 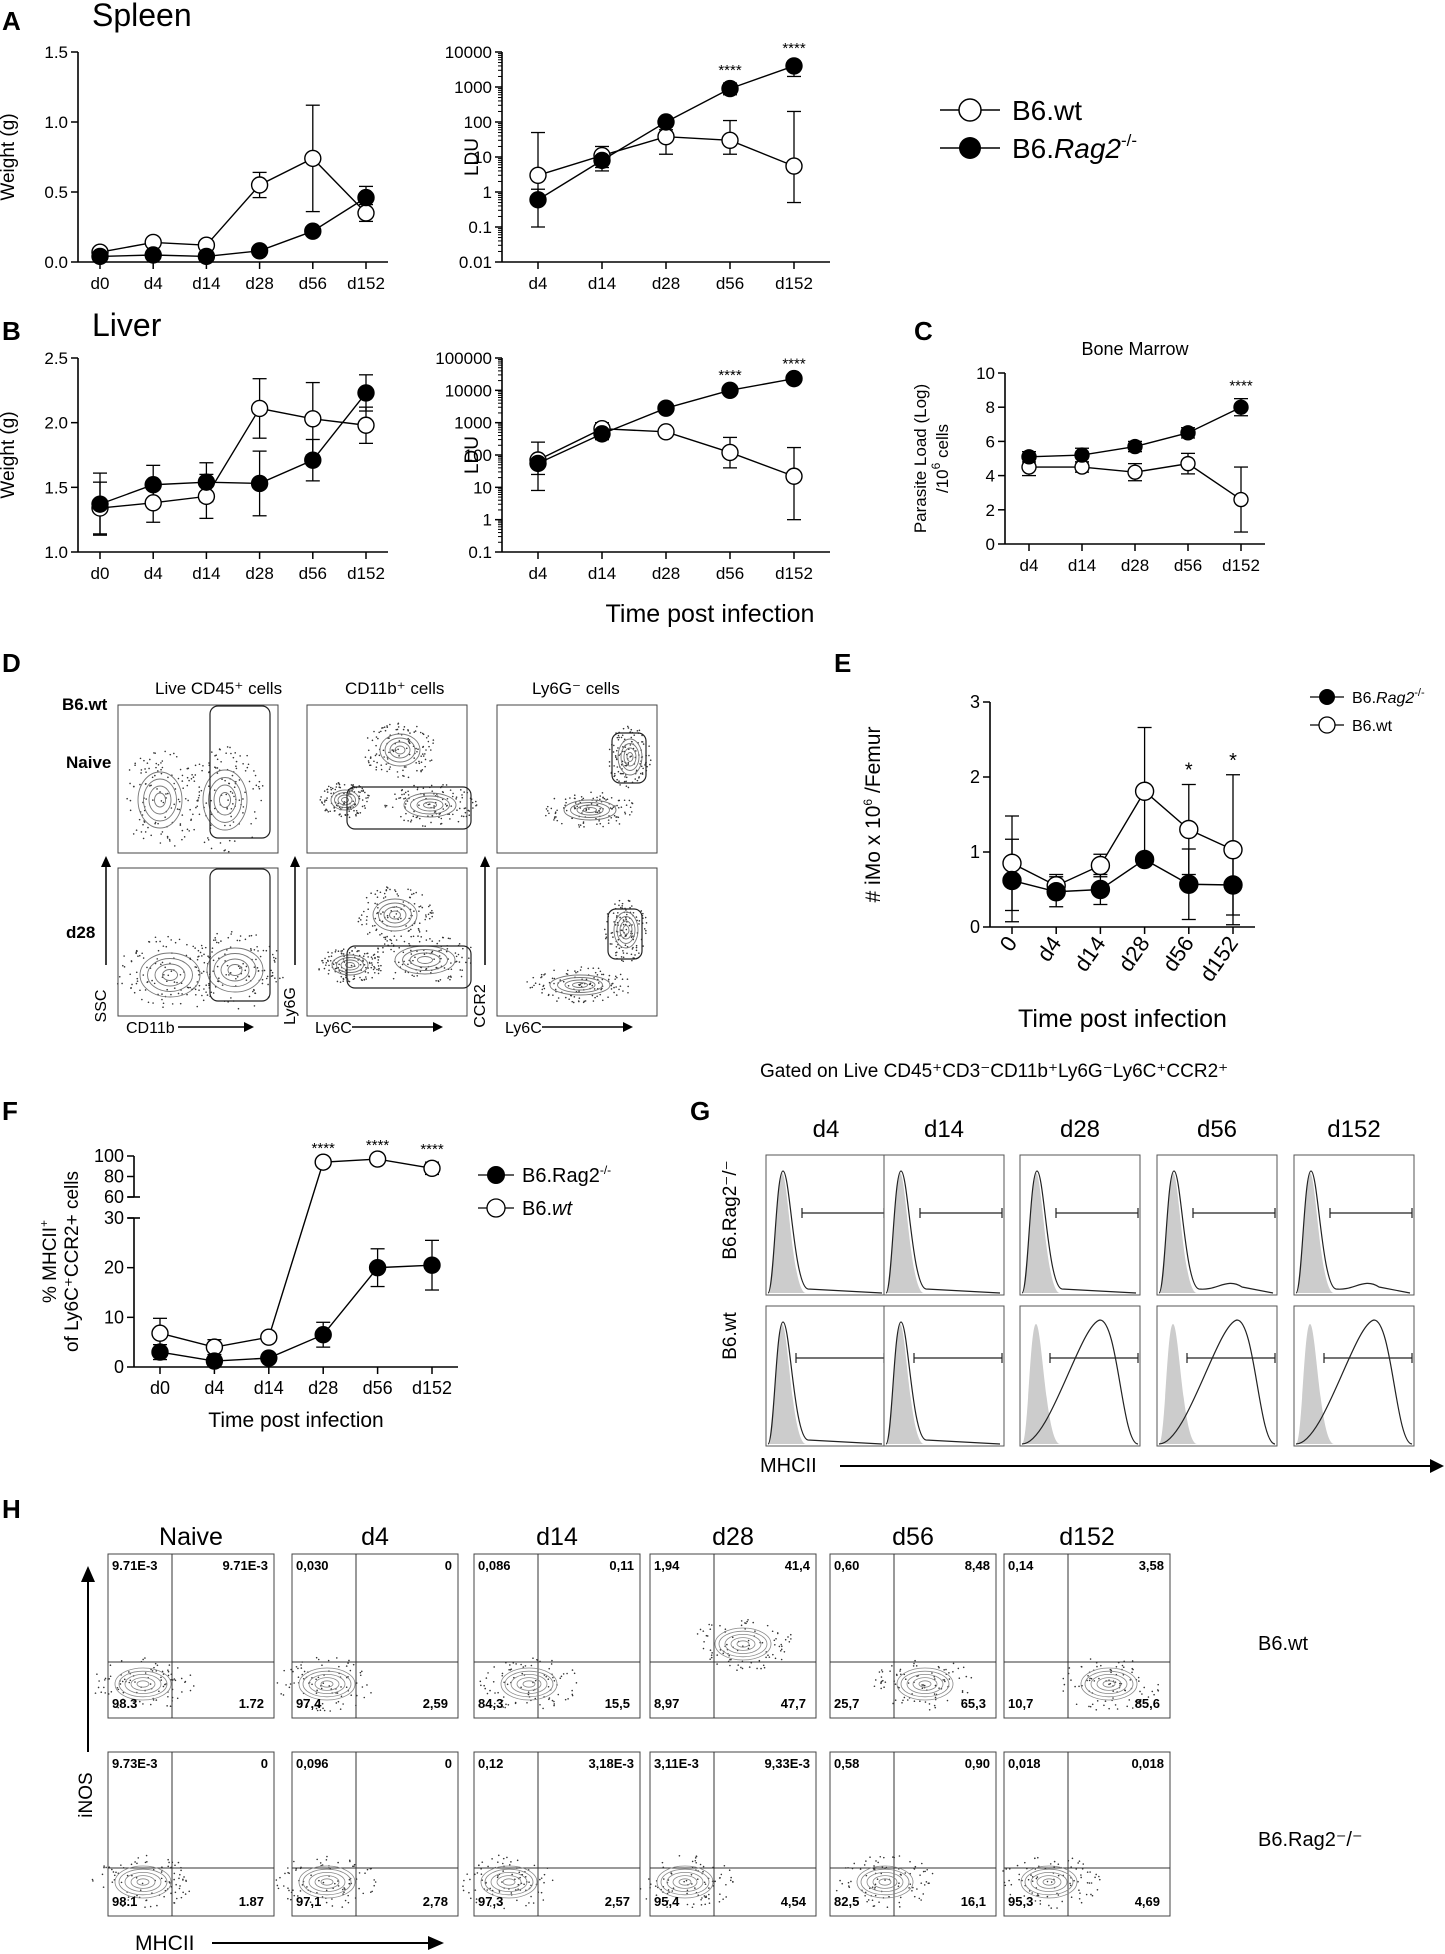 I want to click on contour-frame, so click(x=1087, y=1834).